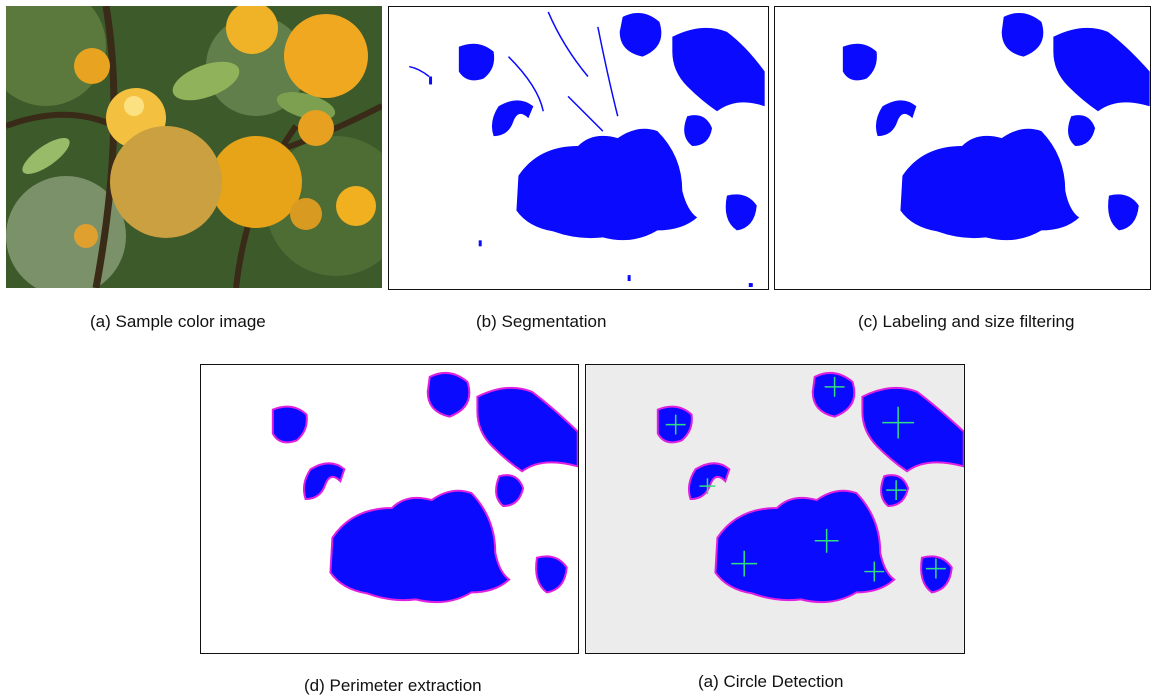  I want to click on perimeter-panel, so click(389, 509).